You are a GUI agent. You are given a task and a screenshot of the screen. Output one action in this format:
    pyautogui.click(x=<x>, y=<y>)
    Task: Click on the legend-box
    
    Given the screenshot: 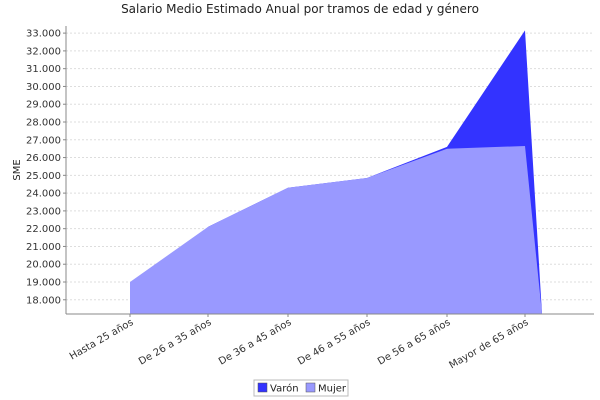 What is the action you would take?
    pyautogui.click(x=301, y=388)
    